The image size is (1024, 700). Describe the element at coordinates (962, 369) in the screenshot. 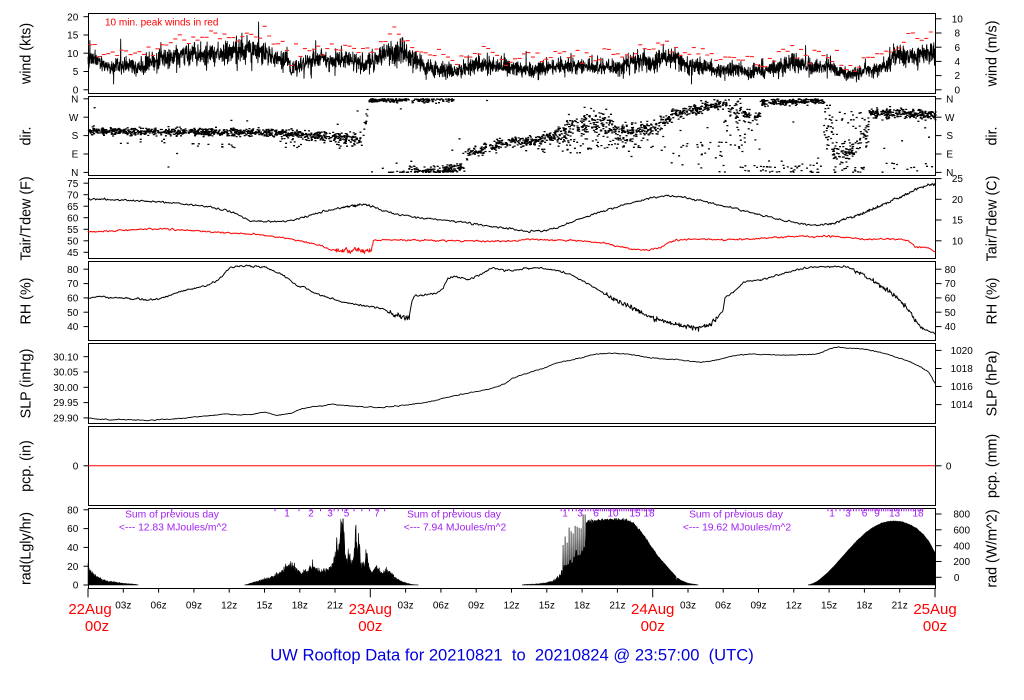

I see `svg-text: 1018` at that location.